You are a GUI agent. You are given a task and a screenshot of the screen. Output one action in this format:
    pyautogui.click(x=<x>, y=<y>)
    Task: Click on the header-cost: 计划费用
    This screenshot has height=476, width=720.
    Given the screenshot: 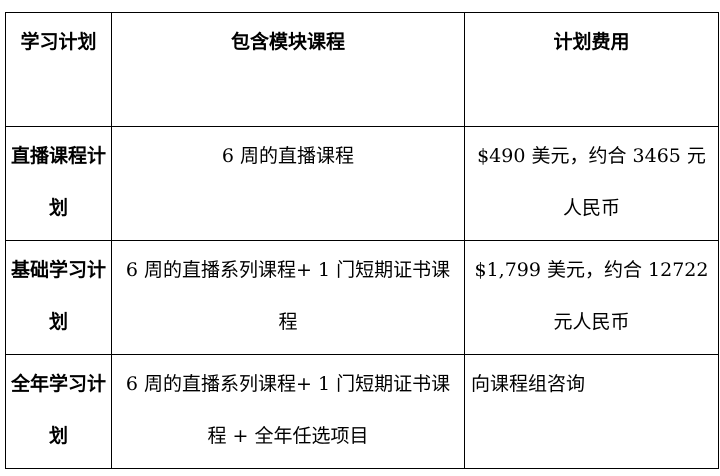 What is the action you would take?
    pyautogui.click(x=591, y=69)
    